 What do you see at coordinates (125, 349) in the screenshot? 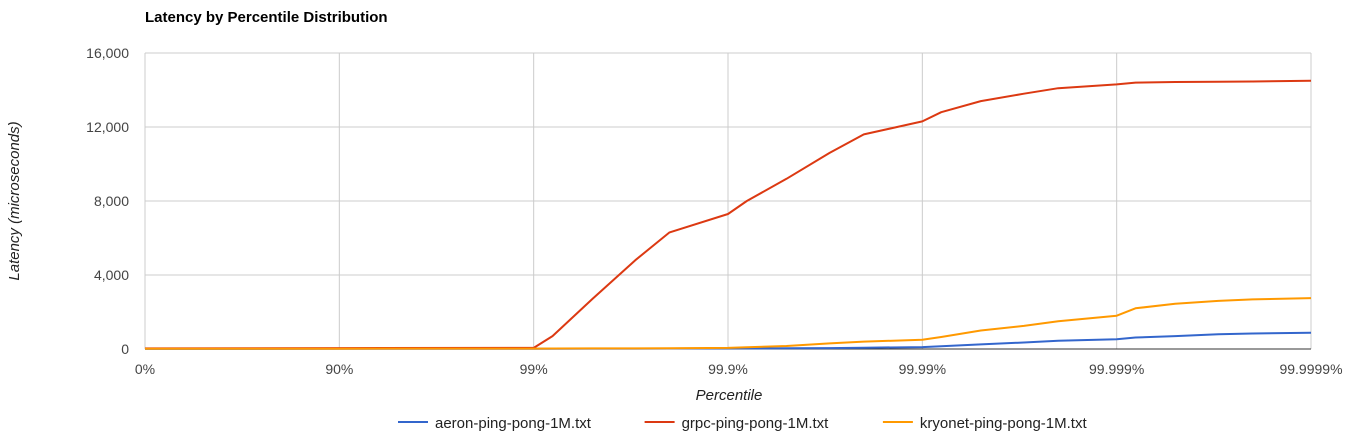
I see `y-tick-label: 0` at bounding box center [125, 349].